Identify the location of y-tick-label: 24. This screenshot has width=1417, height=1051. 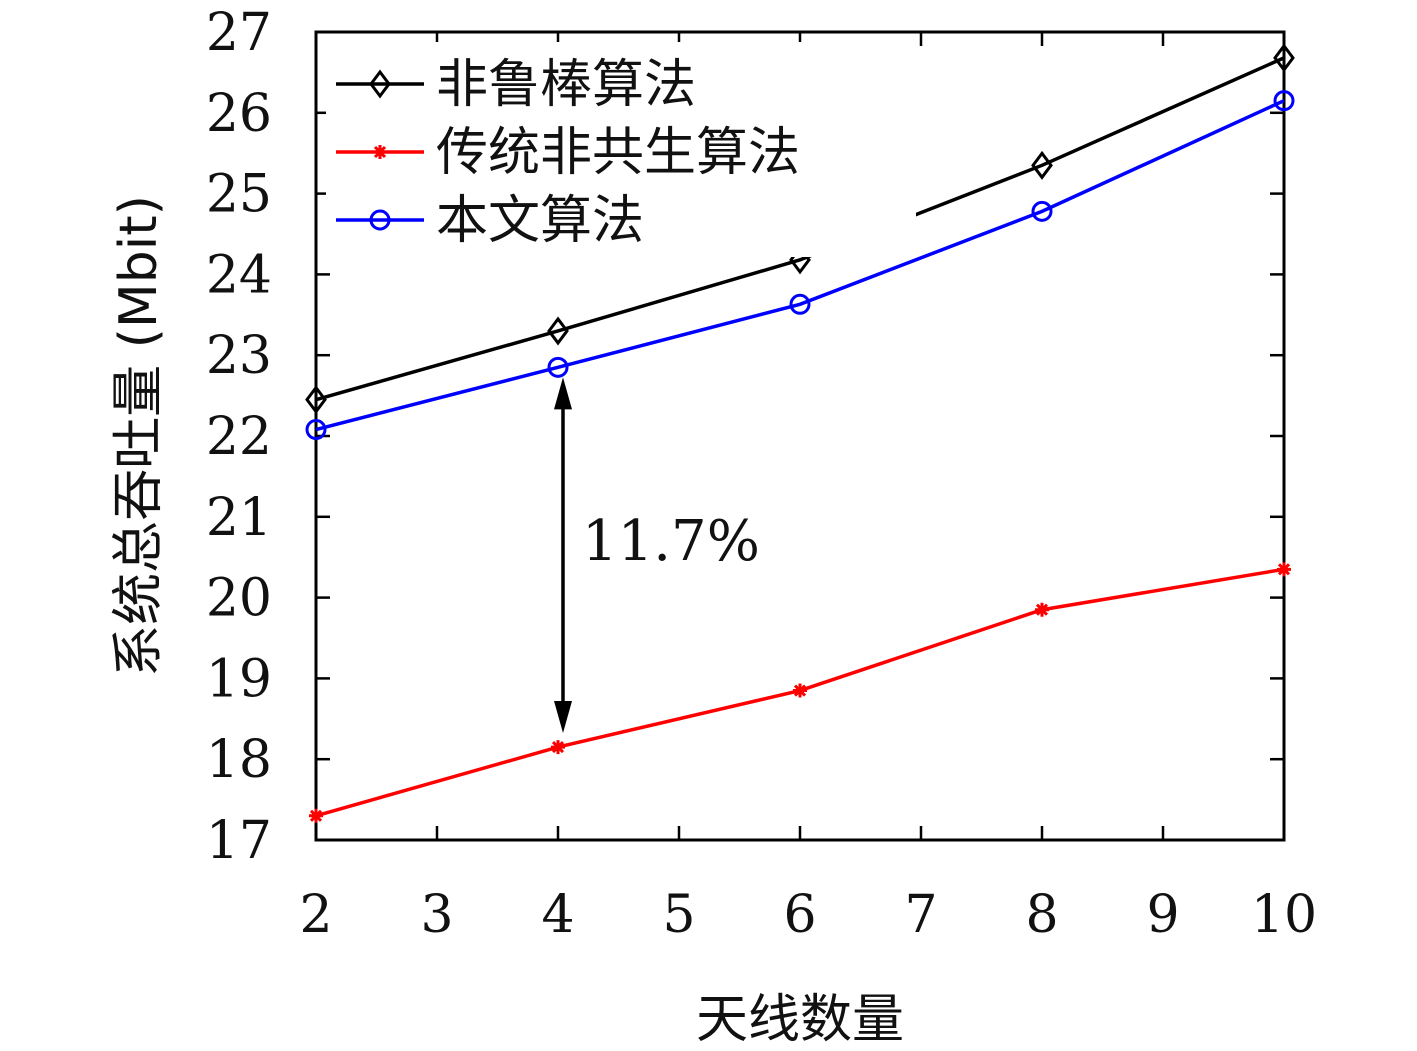
(239, 275).